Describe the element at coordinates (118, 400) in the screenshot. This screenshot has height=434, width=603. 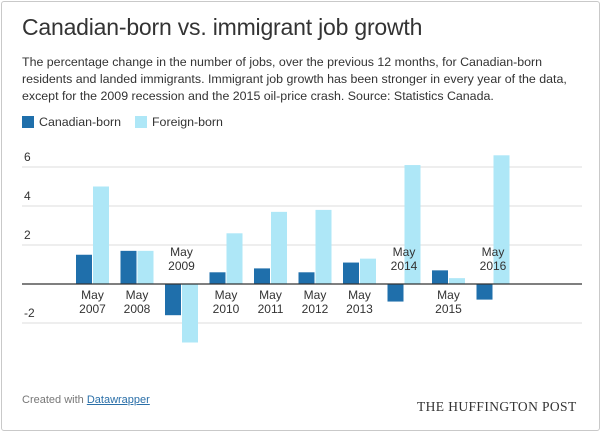
I see `datawrapper-link: Datawrapper` at that location.